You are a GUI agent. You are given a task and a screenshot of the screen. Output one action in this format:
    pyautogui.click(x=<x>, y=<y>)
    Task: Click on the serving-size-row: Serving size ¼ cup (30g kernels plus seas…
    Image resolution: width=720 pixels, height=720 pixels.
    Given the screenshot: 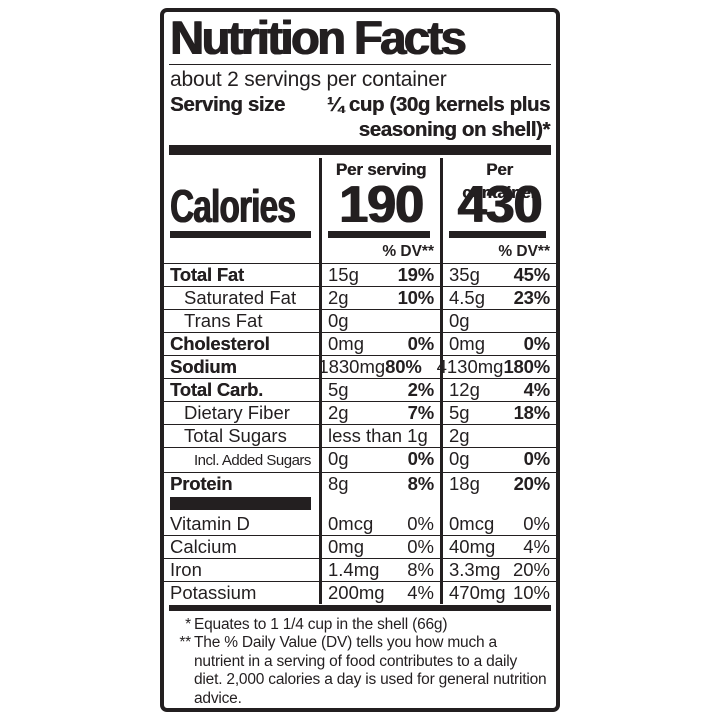 What is the action you would take?
    pyautogui.click(x=360, y=117)
    